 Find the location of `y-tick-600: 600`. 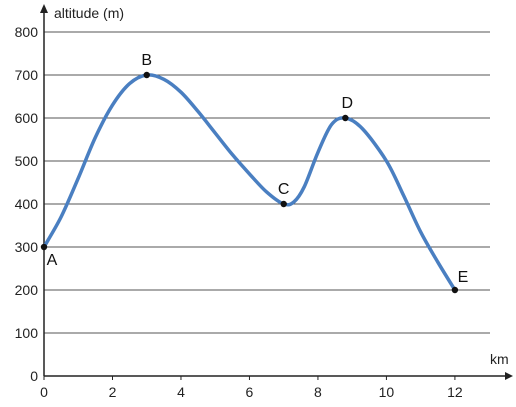

y-tick-600: 600 is located at coordinates (27, 118).